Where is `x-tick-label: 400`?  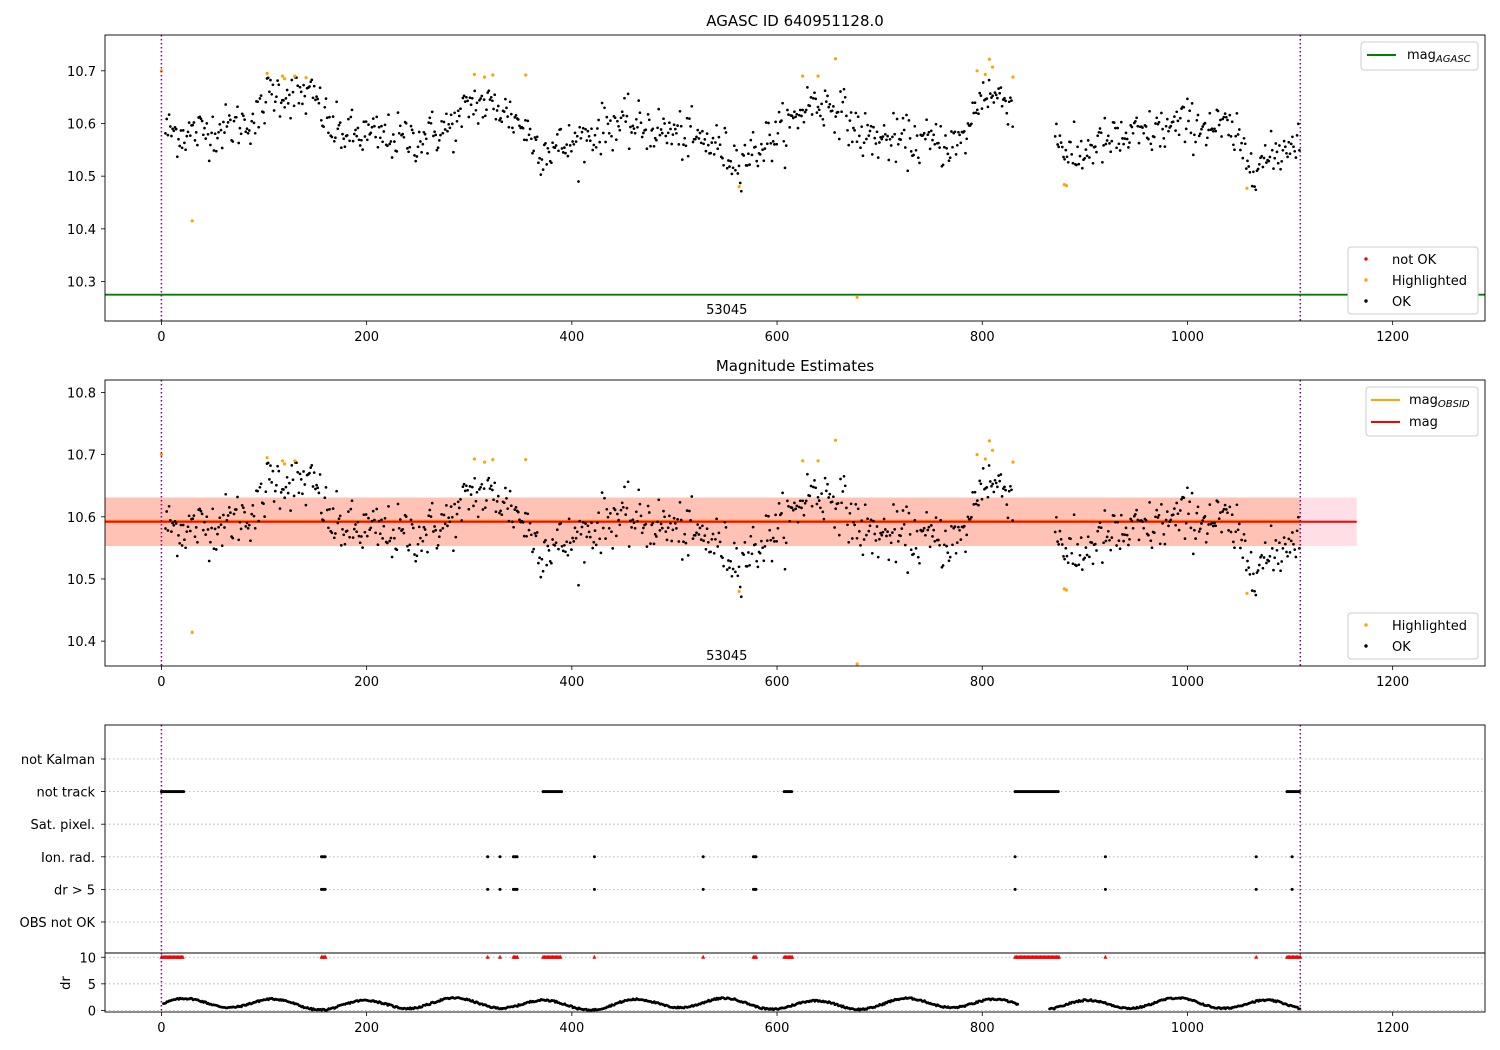
x-tick-label: 400 is located at coordinates (571, 682).